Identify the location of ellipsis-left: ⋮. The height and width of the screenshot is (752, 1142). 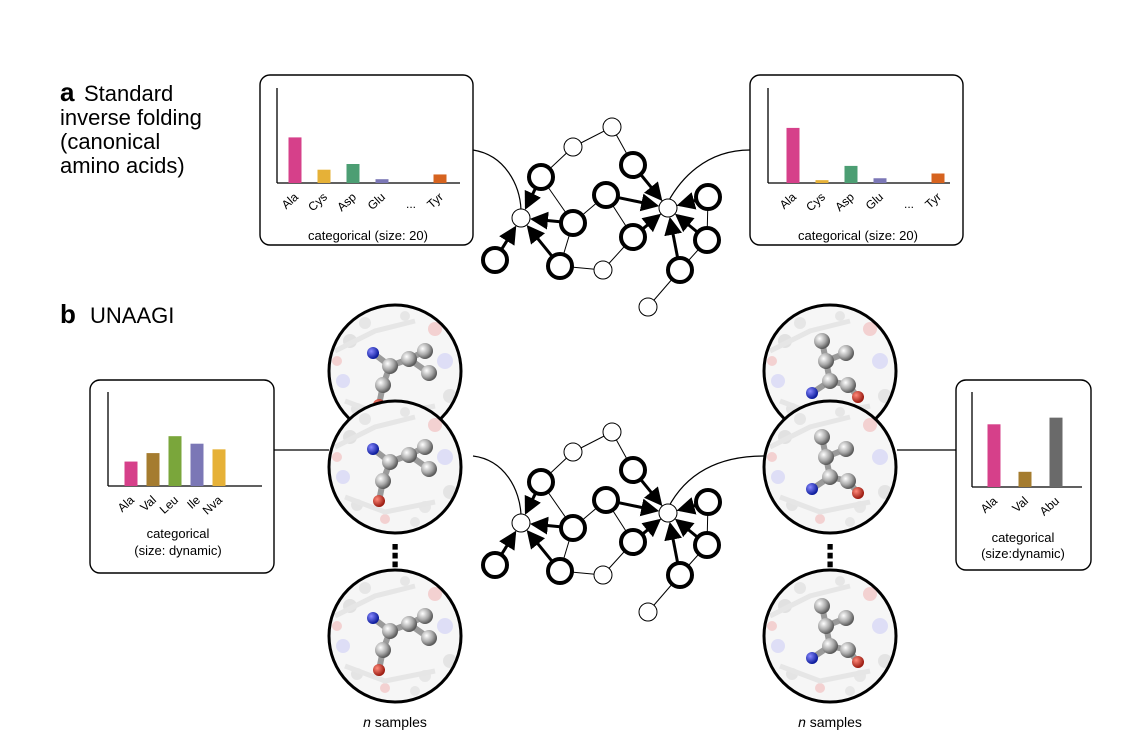
(395, 556).